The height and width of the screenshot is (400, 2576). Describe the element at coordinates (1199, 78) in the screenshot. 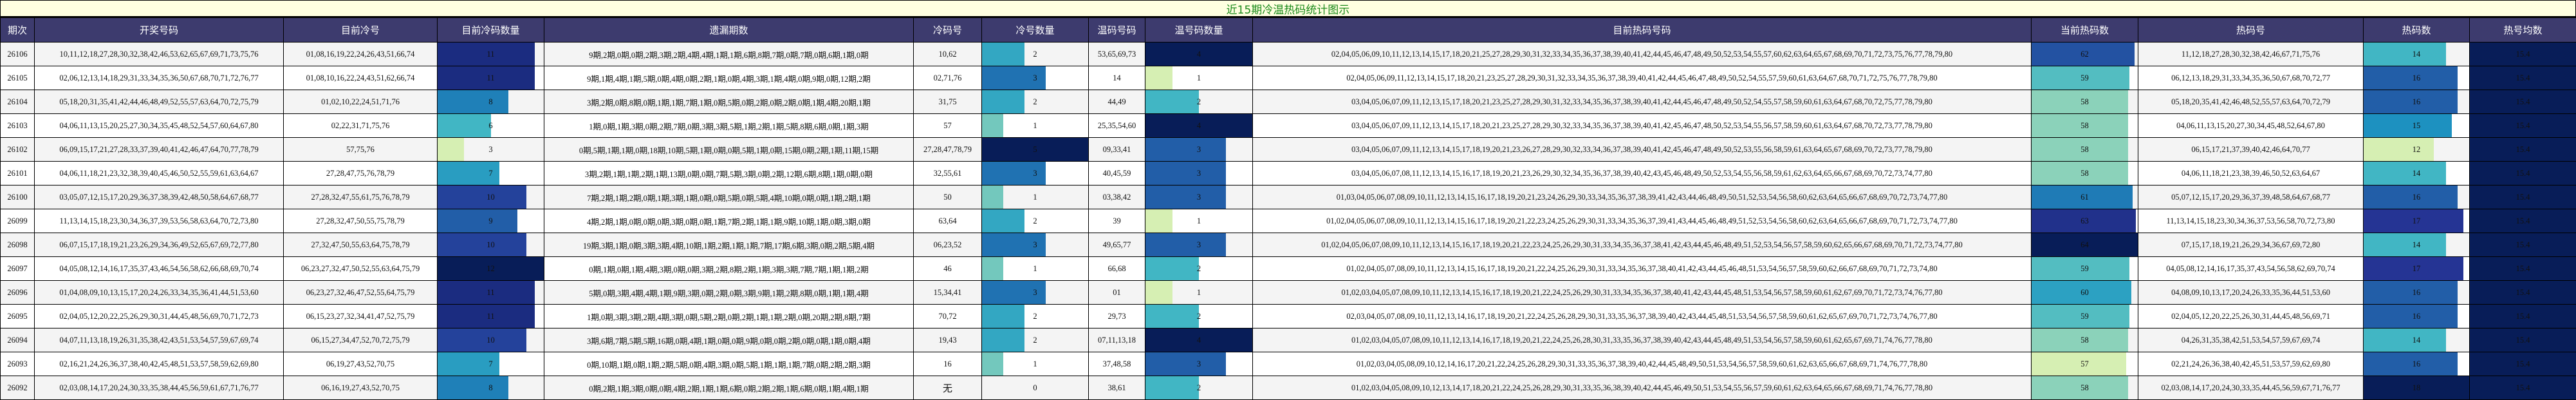

I see `warm-count-bar: 1` at that location.